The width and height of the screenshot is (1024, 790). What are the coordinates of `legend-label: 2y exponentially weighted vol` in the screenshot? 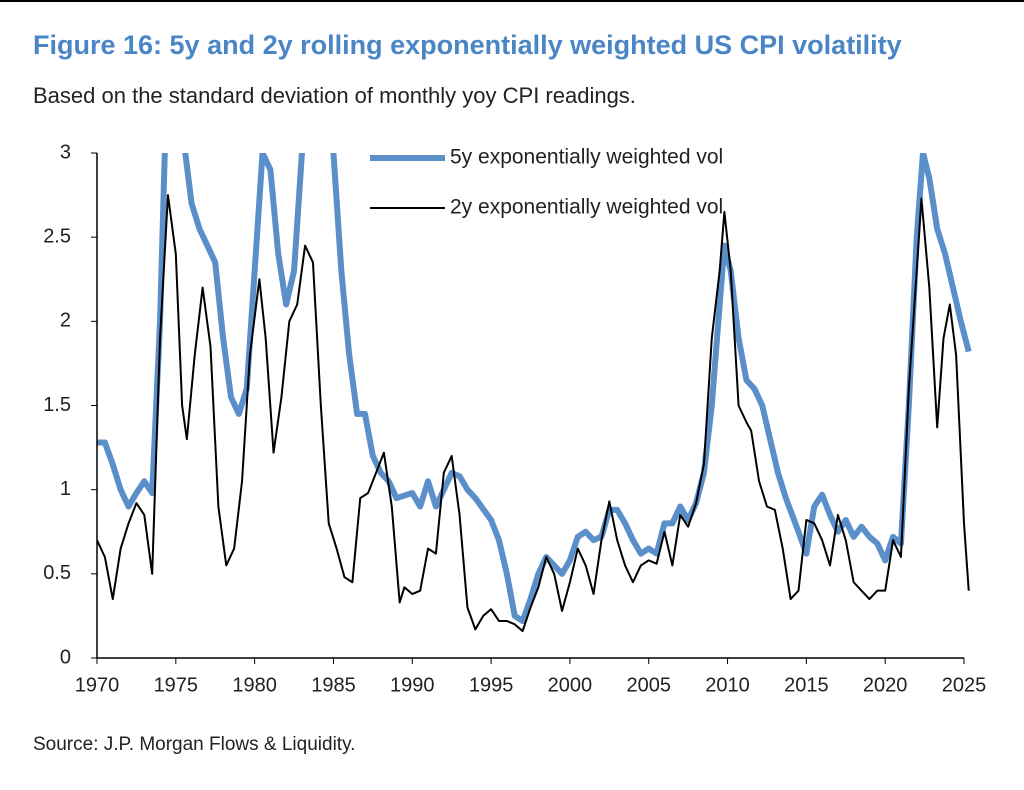 It's located at (586, 207).